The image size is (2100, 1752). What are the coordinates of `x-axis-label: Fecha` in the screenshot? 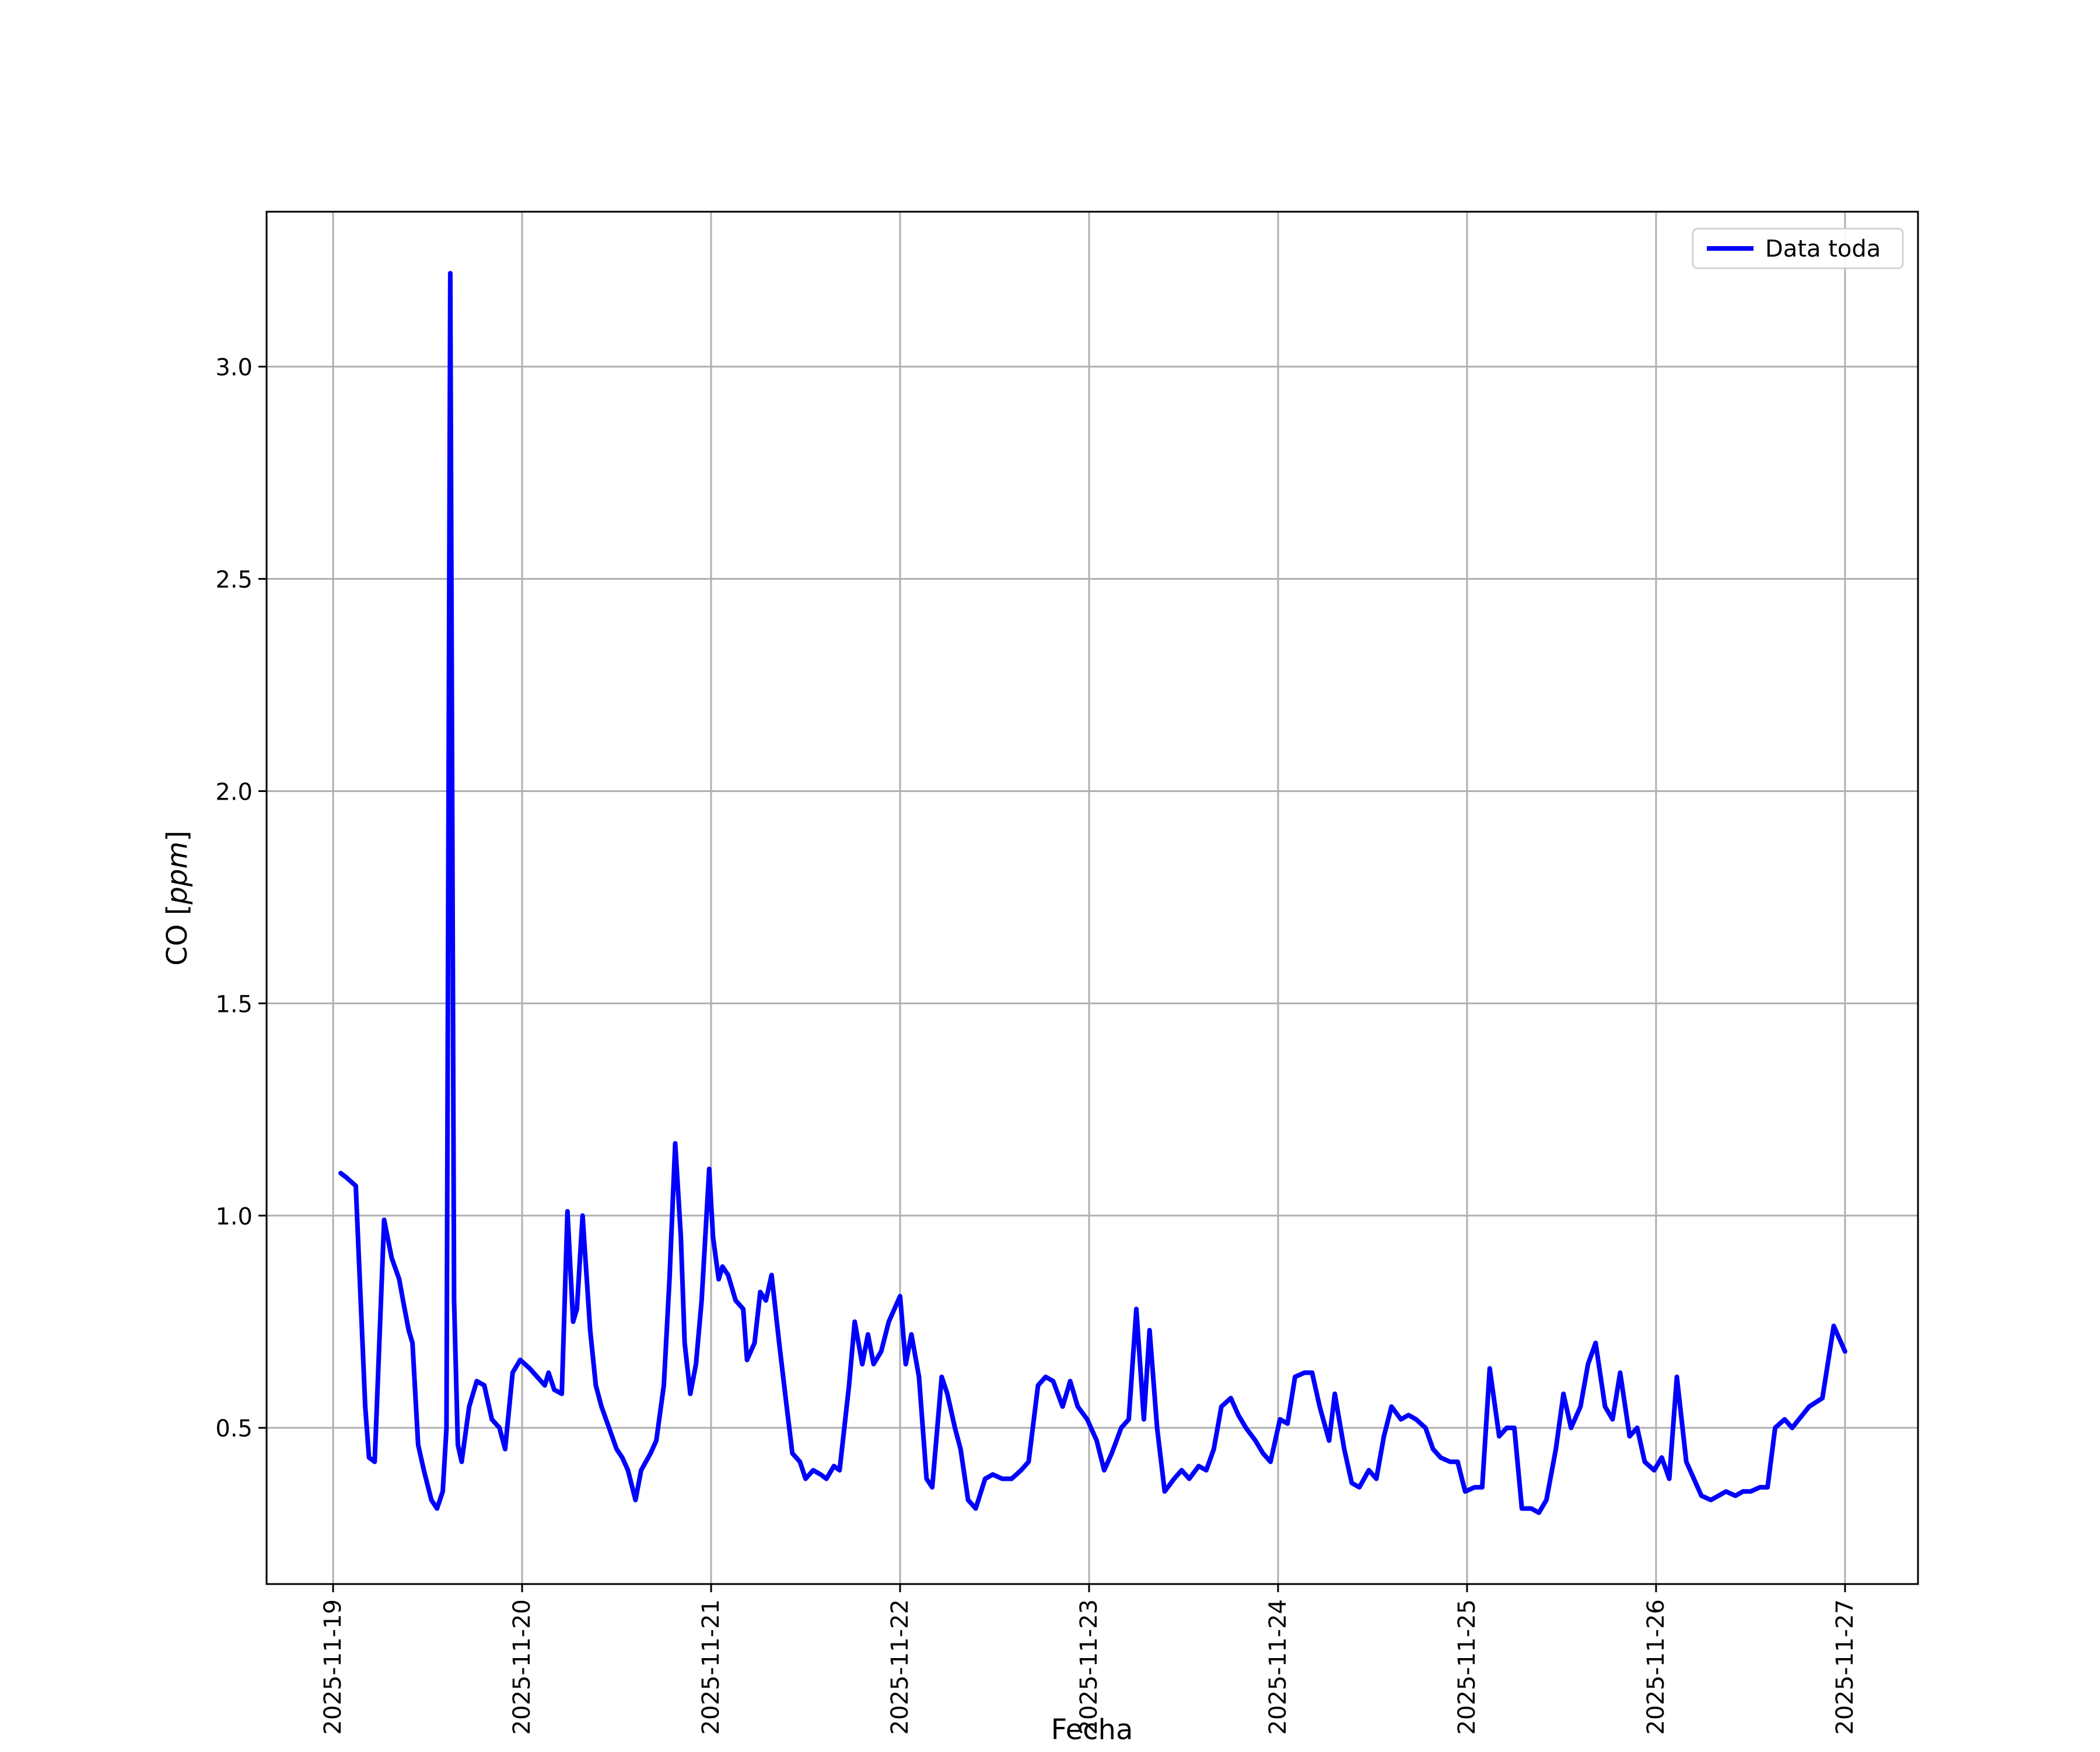 It's located at (1092, 1730).